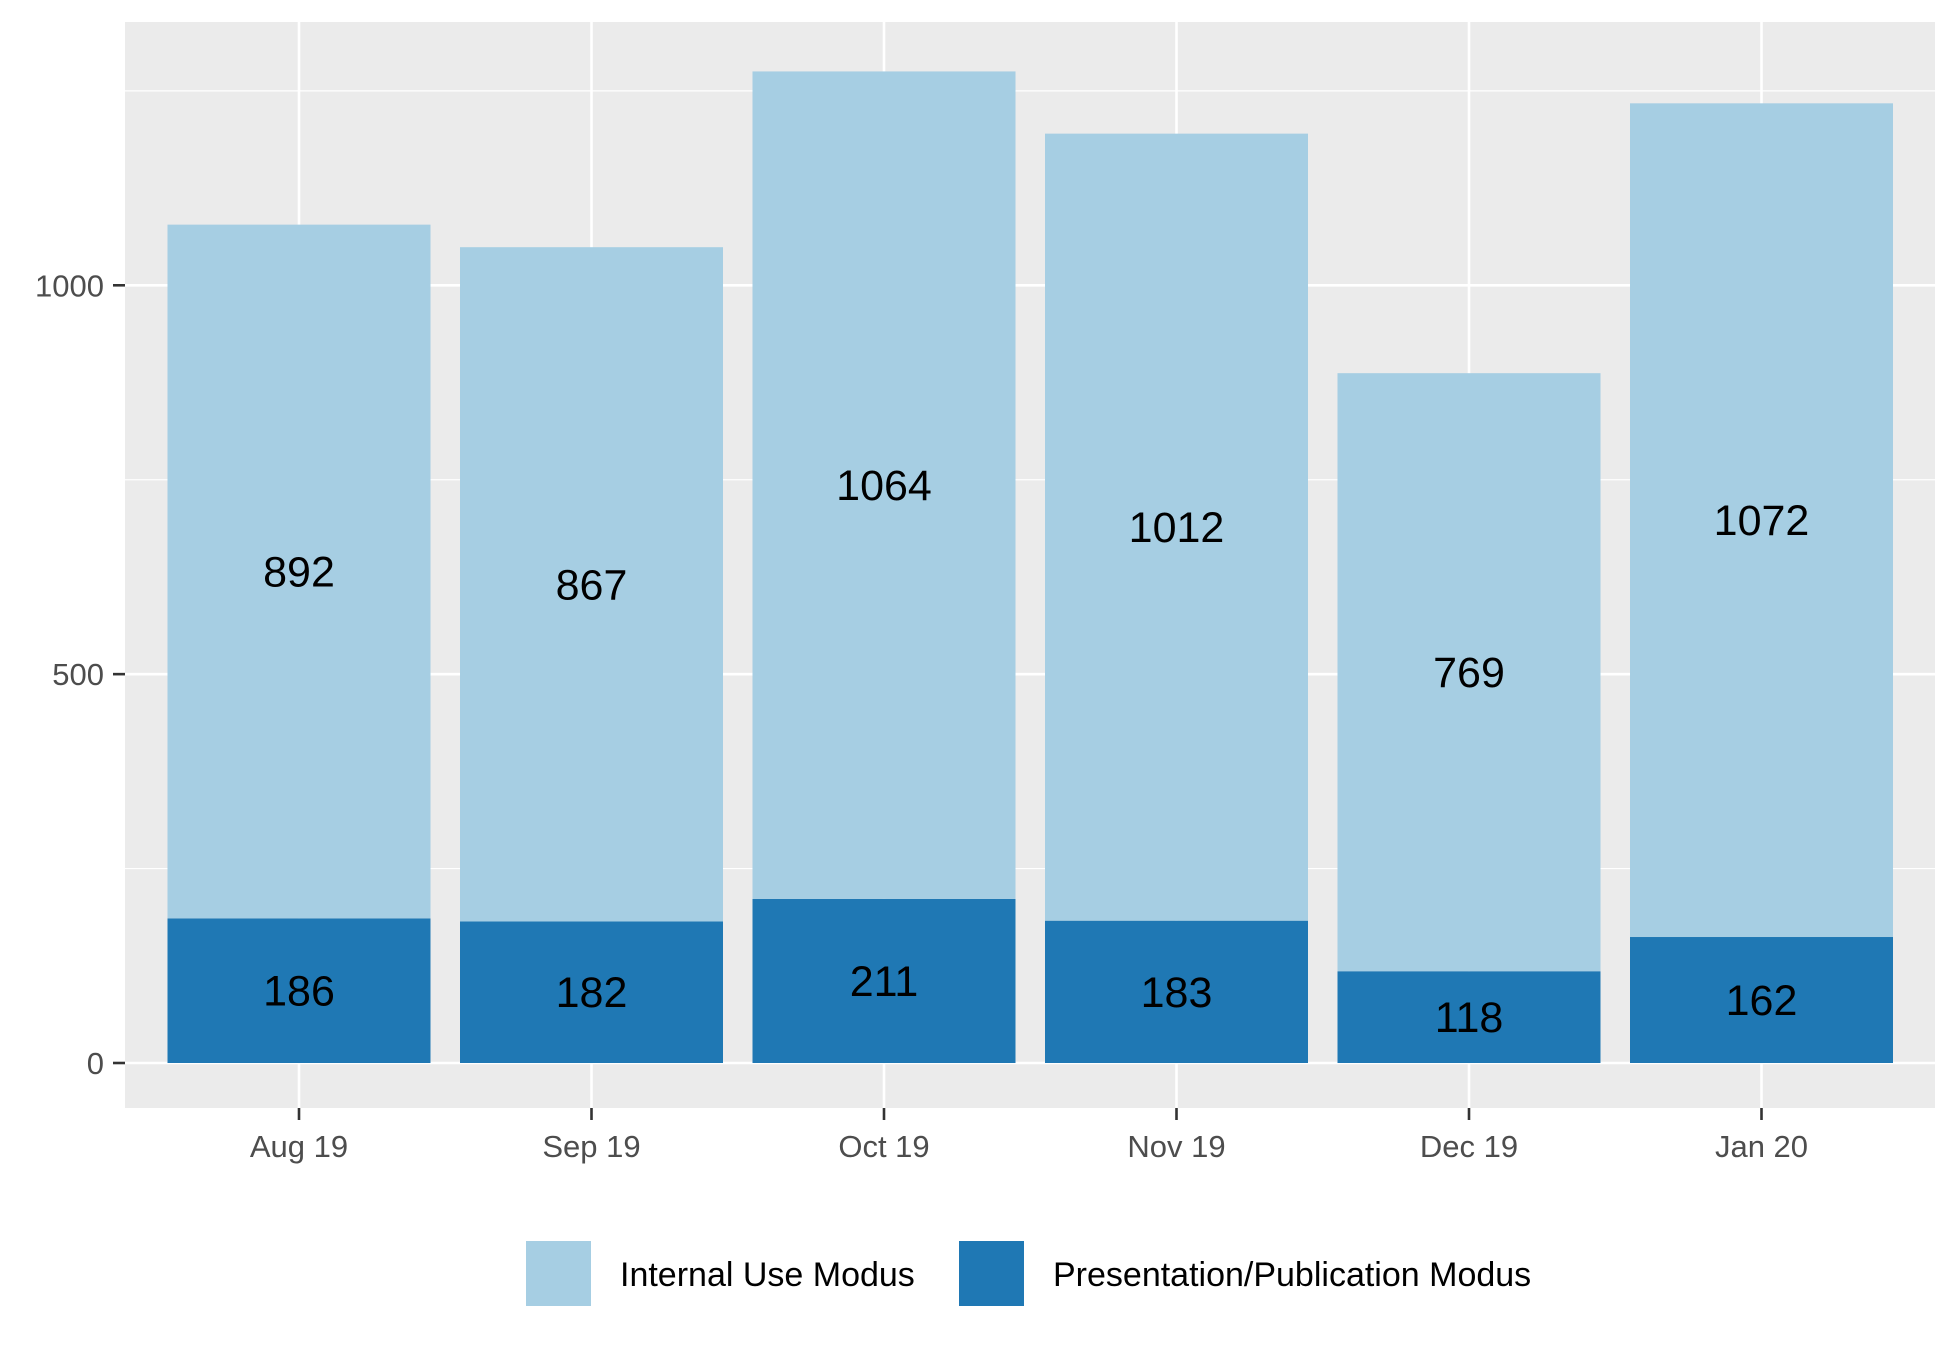  Describe the element at coordinates (78, 674) in the screenshot. I see `y-tick-label: 500` at that location.